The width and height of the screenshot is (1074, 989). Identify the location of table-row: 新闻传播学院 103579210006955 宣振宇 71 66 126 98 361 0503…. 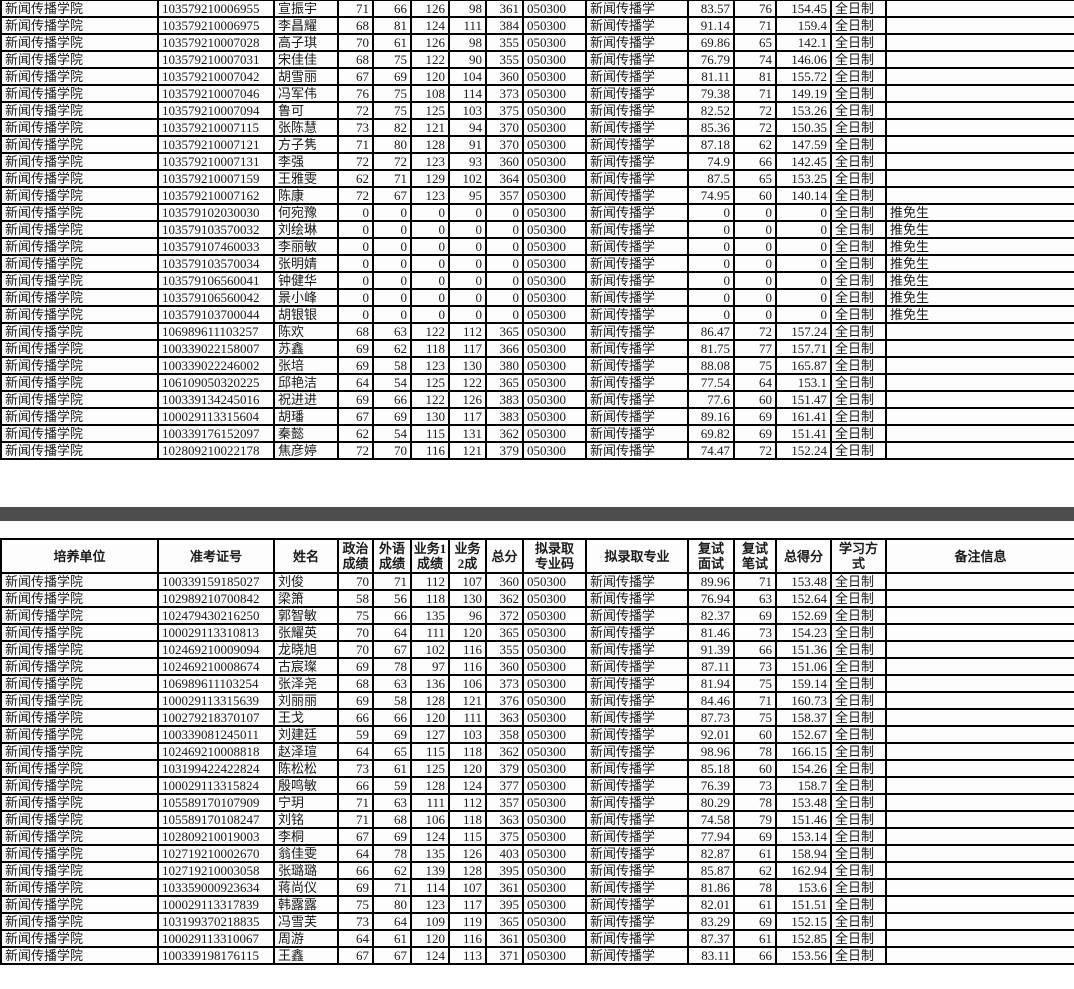
(537, 9).